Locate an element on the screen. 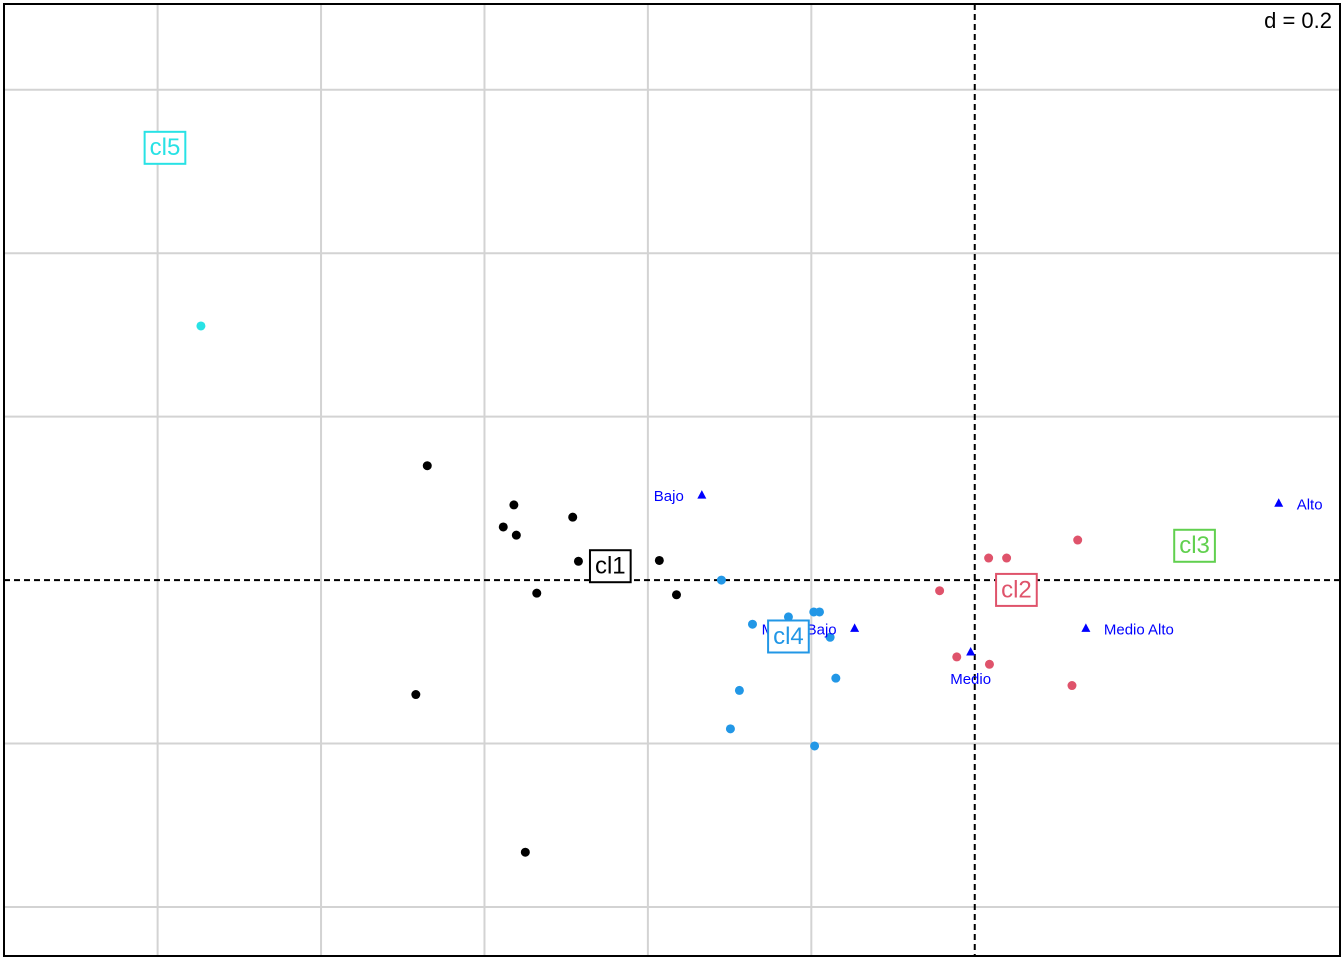 The height and width of the screenshot is (960, 1344). class-label: cl1 is located at coordinates (610, 566).